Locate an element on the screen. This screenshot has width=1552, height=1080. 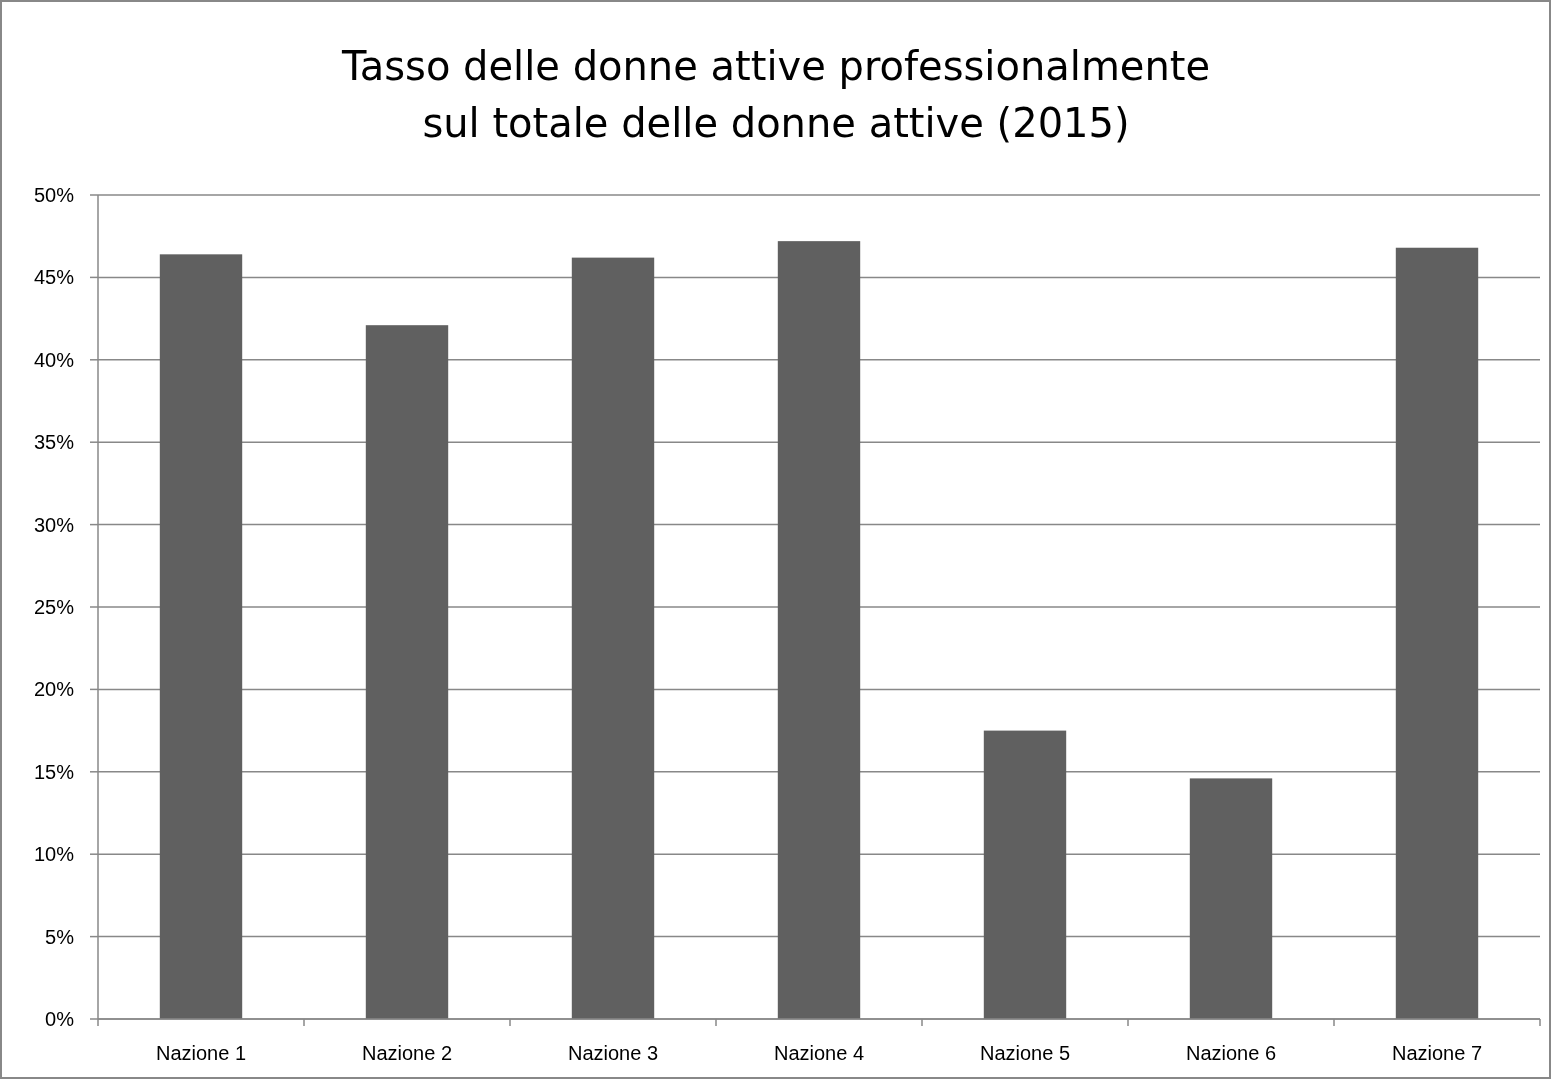
x-tick-label: Nazione 1 is located at coordinates (201, 1053).